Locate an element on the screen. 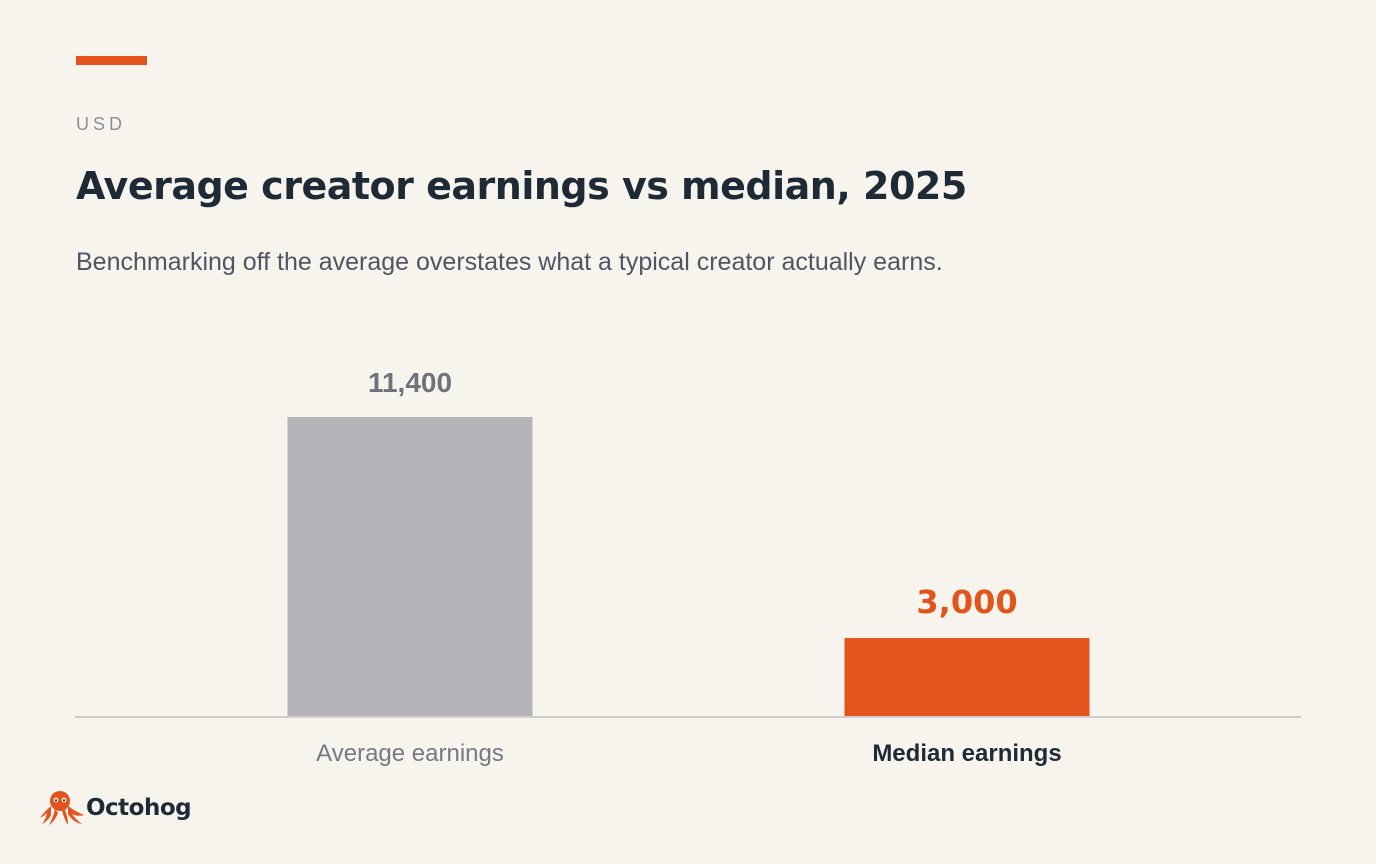 The height and width of the screenshot is (864, 1376). unit-label: USD is located at coordinates (101, 124).